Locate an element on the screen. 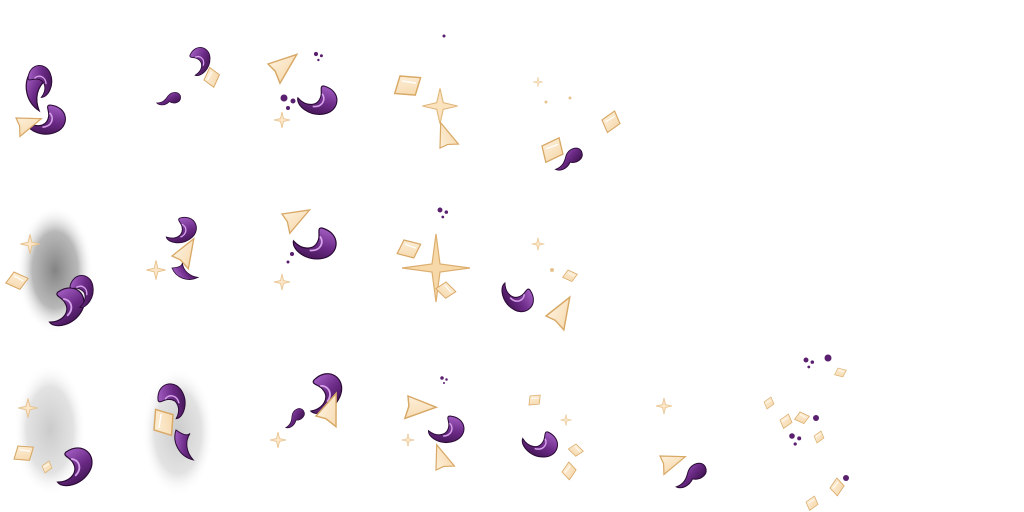  frame-r2-c4 is located at coordinates (431, 255).